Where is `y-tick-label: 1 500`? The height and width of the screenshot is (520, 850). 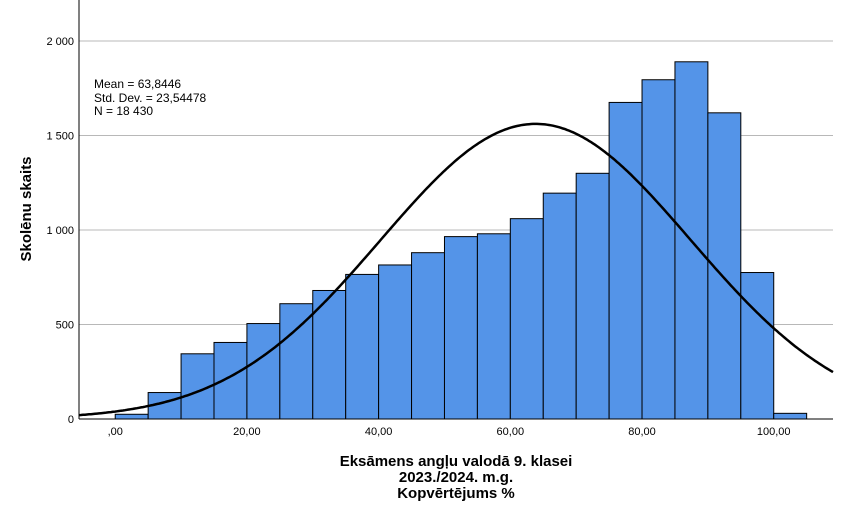
y-tick-label: 1 500 is located at coordinates (60, 137).